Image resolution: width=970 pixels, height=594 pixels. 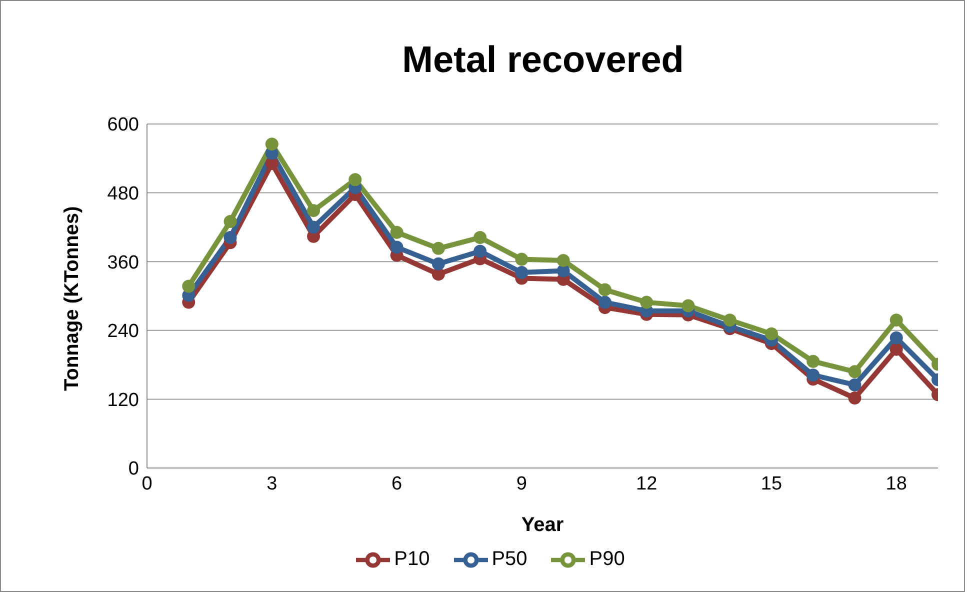 I want to click on x-axis-title: Year, so click(x=542, y=525).